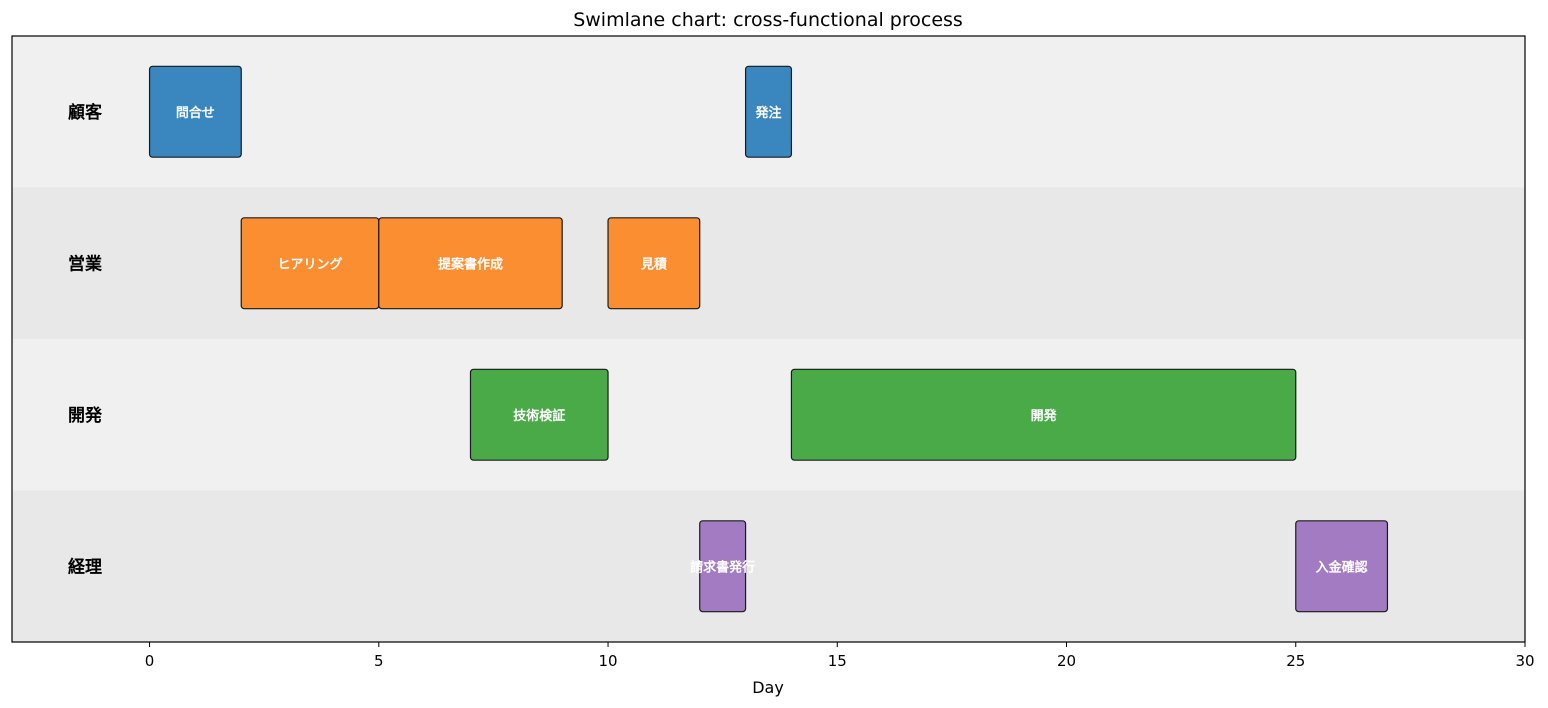  I want to click on task-label: 提案書作成, so click(470, 264).